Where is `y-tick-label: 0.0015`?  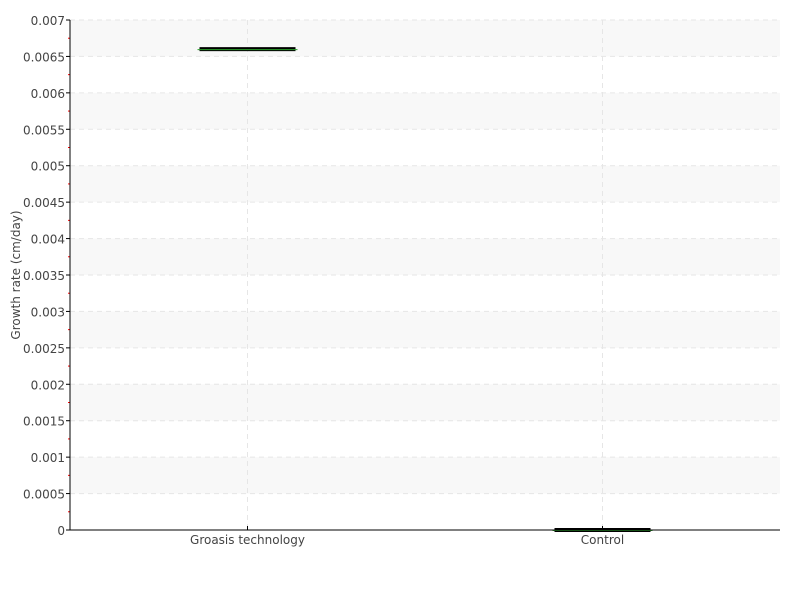
y-tick-label: 0.0015 is located at coordinates (44, 422).